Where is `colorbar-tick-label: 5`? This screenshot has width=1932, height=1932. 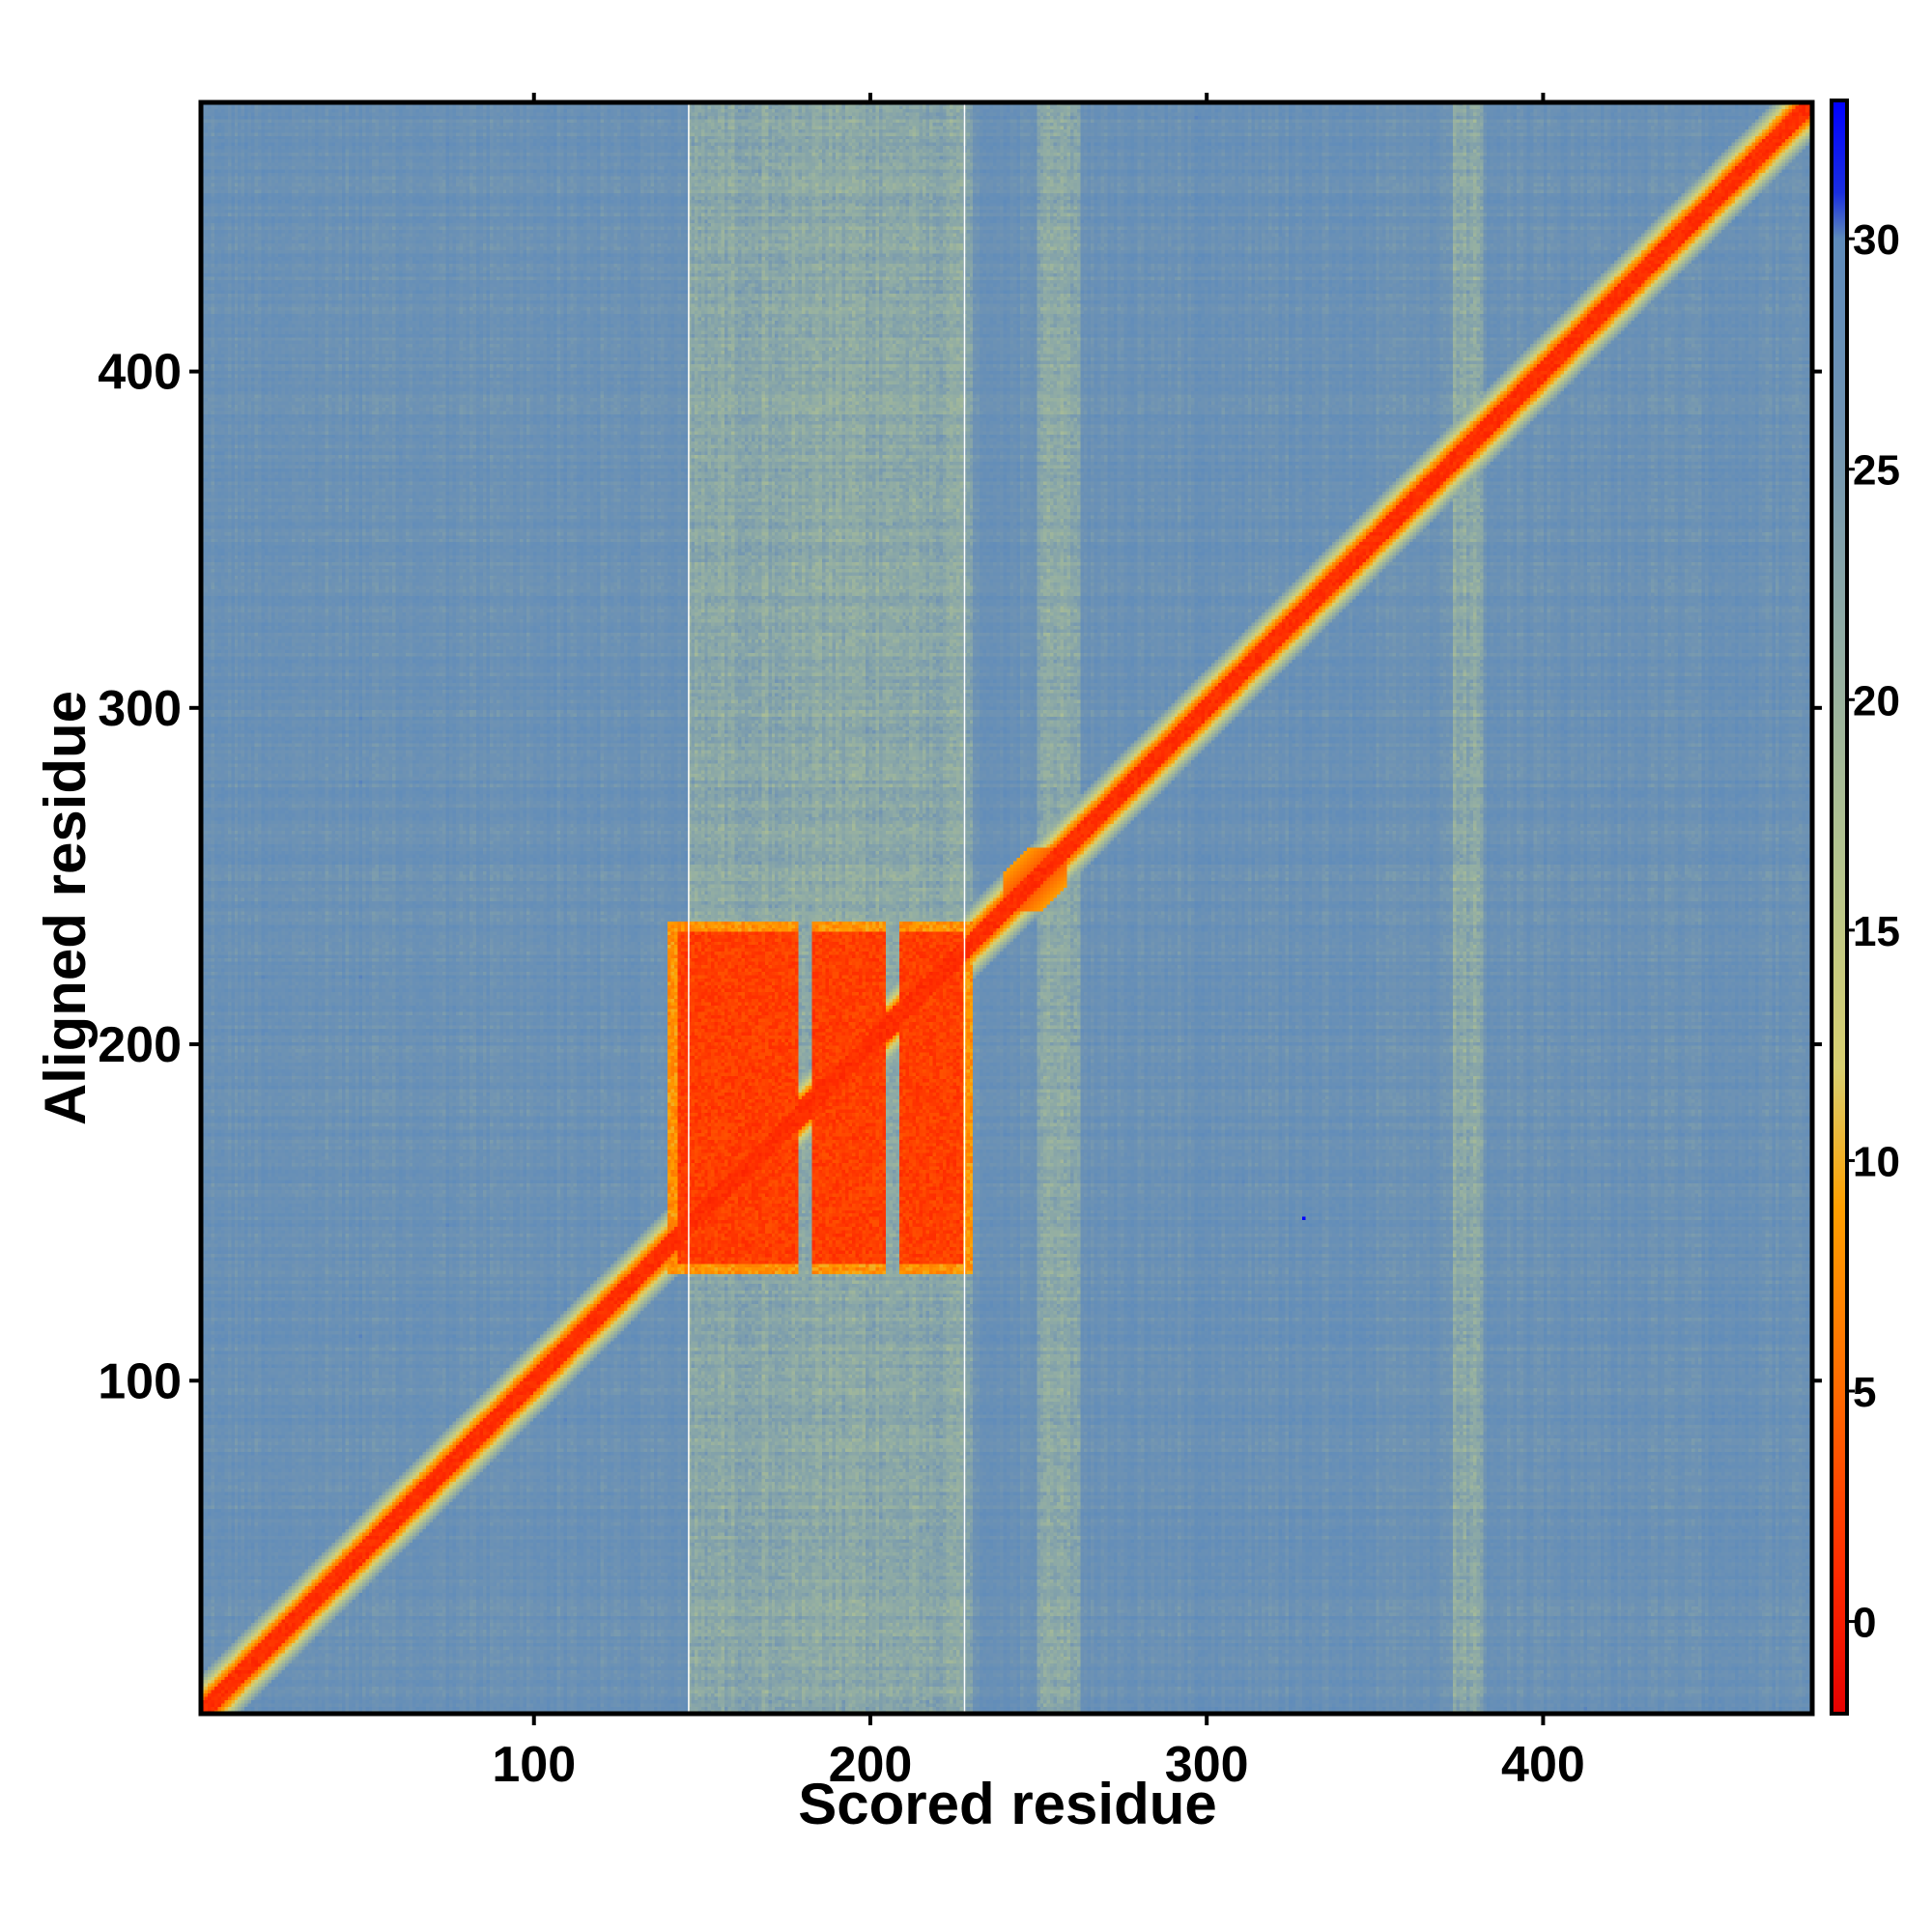 colorbar-tick-label: 5 is located at coordinates (1864, 1392).